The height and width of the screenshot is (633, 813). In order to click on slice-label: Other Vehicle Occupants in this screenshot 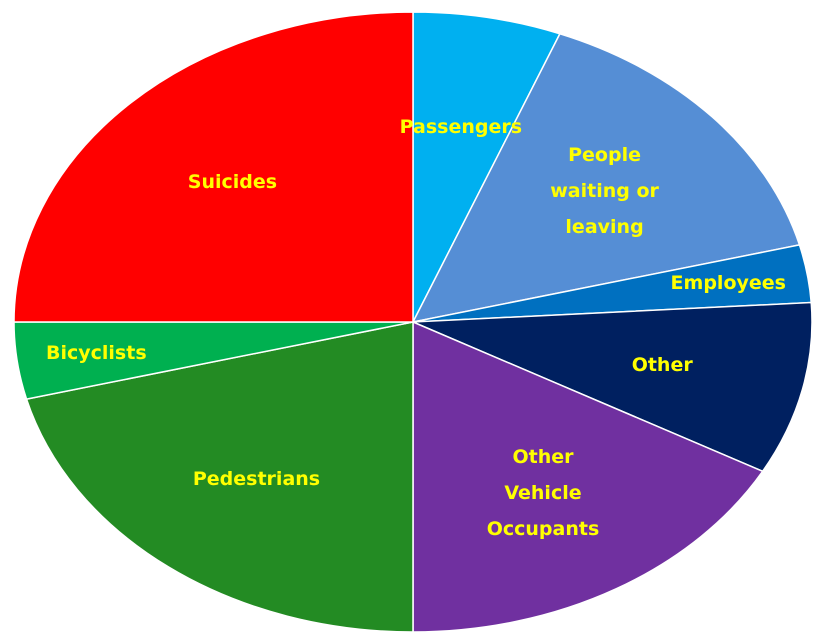, I will do `click(543, 492)`.